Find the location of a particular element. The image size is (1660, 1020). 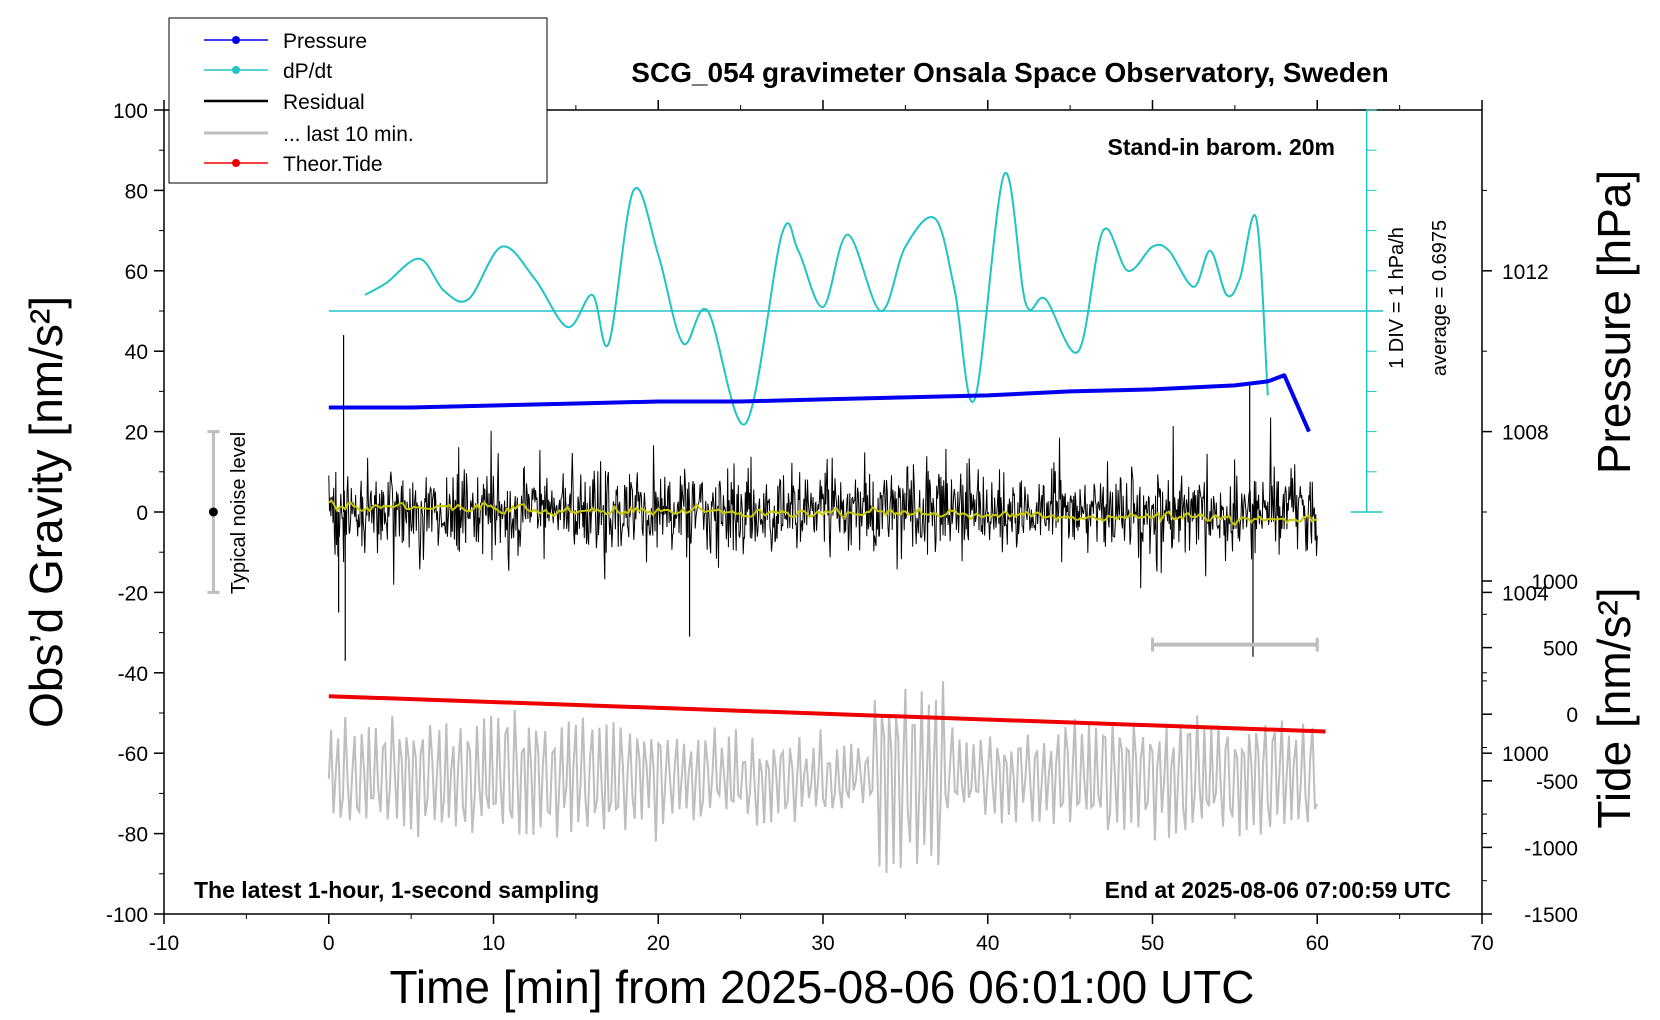

pressure-tick-label: 1008 is located at coordinates (1525, 433).